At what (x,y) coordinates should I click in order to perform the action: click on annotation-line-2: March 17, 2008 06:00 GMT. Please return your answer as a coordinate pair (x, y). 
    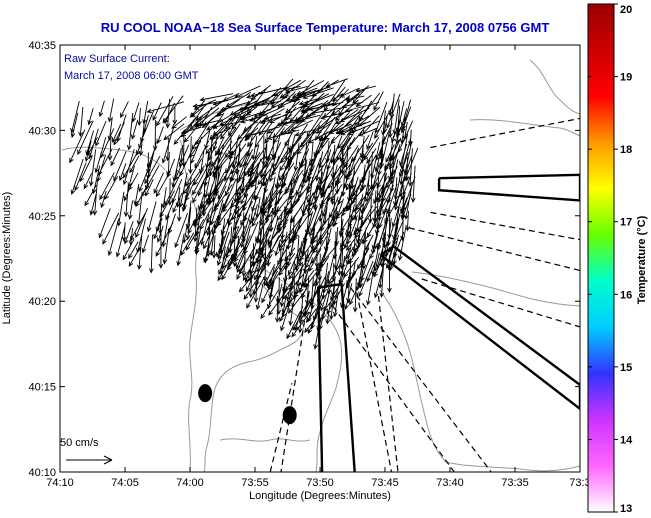
    Looking at the image, I should click on (131, 76).